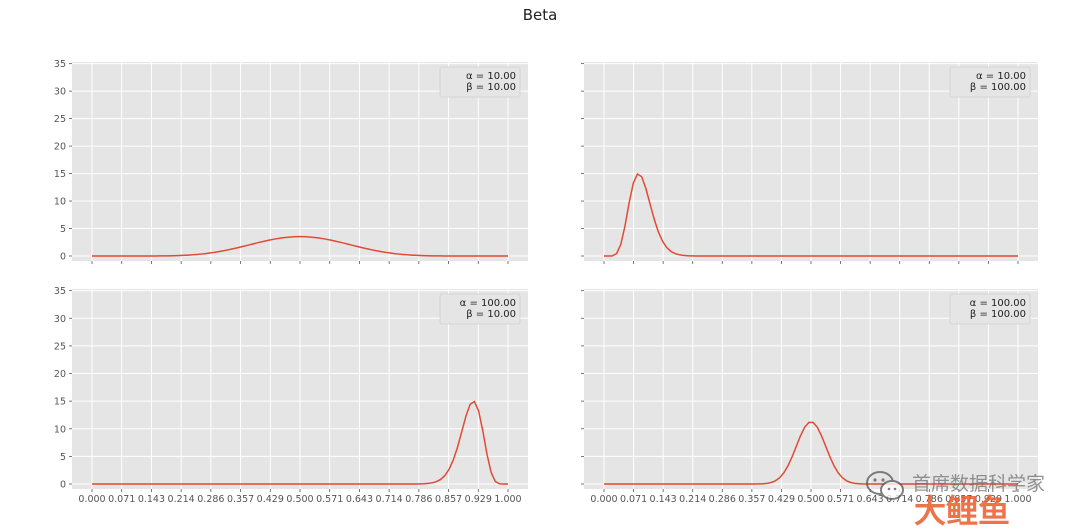  What do you see at coordinates (540, 15) in the screenshot?
I see `figure-title: Beta` at bounding box center [540, 15].